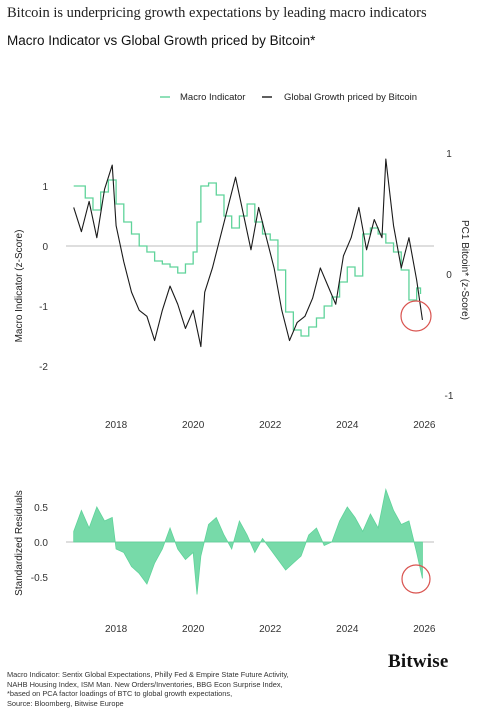 The height and width of the screenshot is (716, 483). Describe the element at coordinates (449, 396) in the screenshot. I see `y-tick-right: -1` at that location.